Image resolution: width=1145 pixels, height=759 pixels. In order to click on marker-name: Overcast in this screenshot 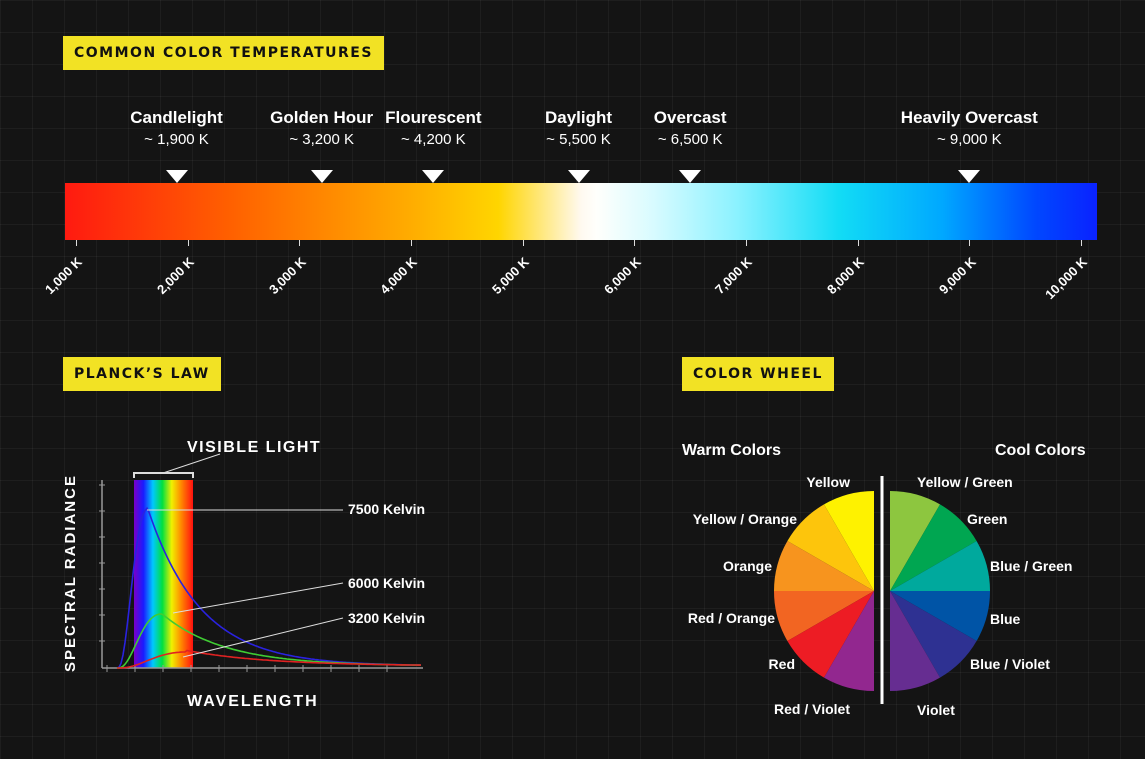, I will do `click(690, 117)`.